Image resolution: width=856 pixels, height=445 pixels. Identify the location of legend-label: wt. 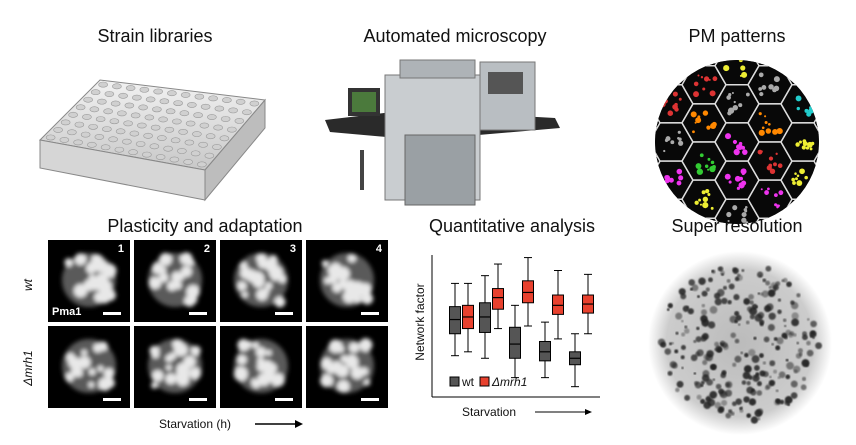
(468, 382).